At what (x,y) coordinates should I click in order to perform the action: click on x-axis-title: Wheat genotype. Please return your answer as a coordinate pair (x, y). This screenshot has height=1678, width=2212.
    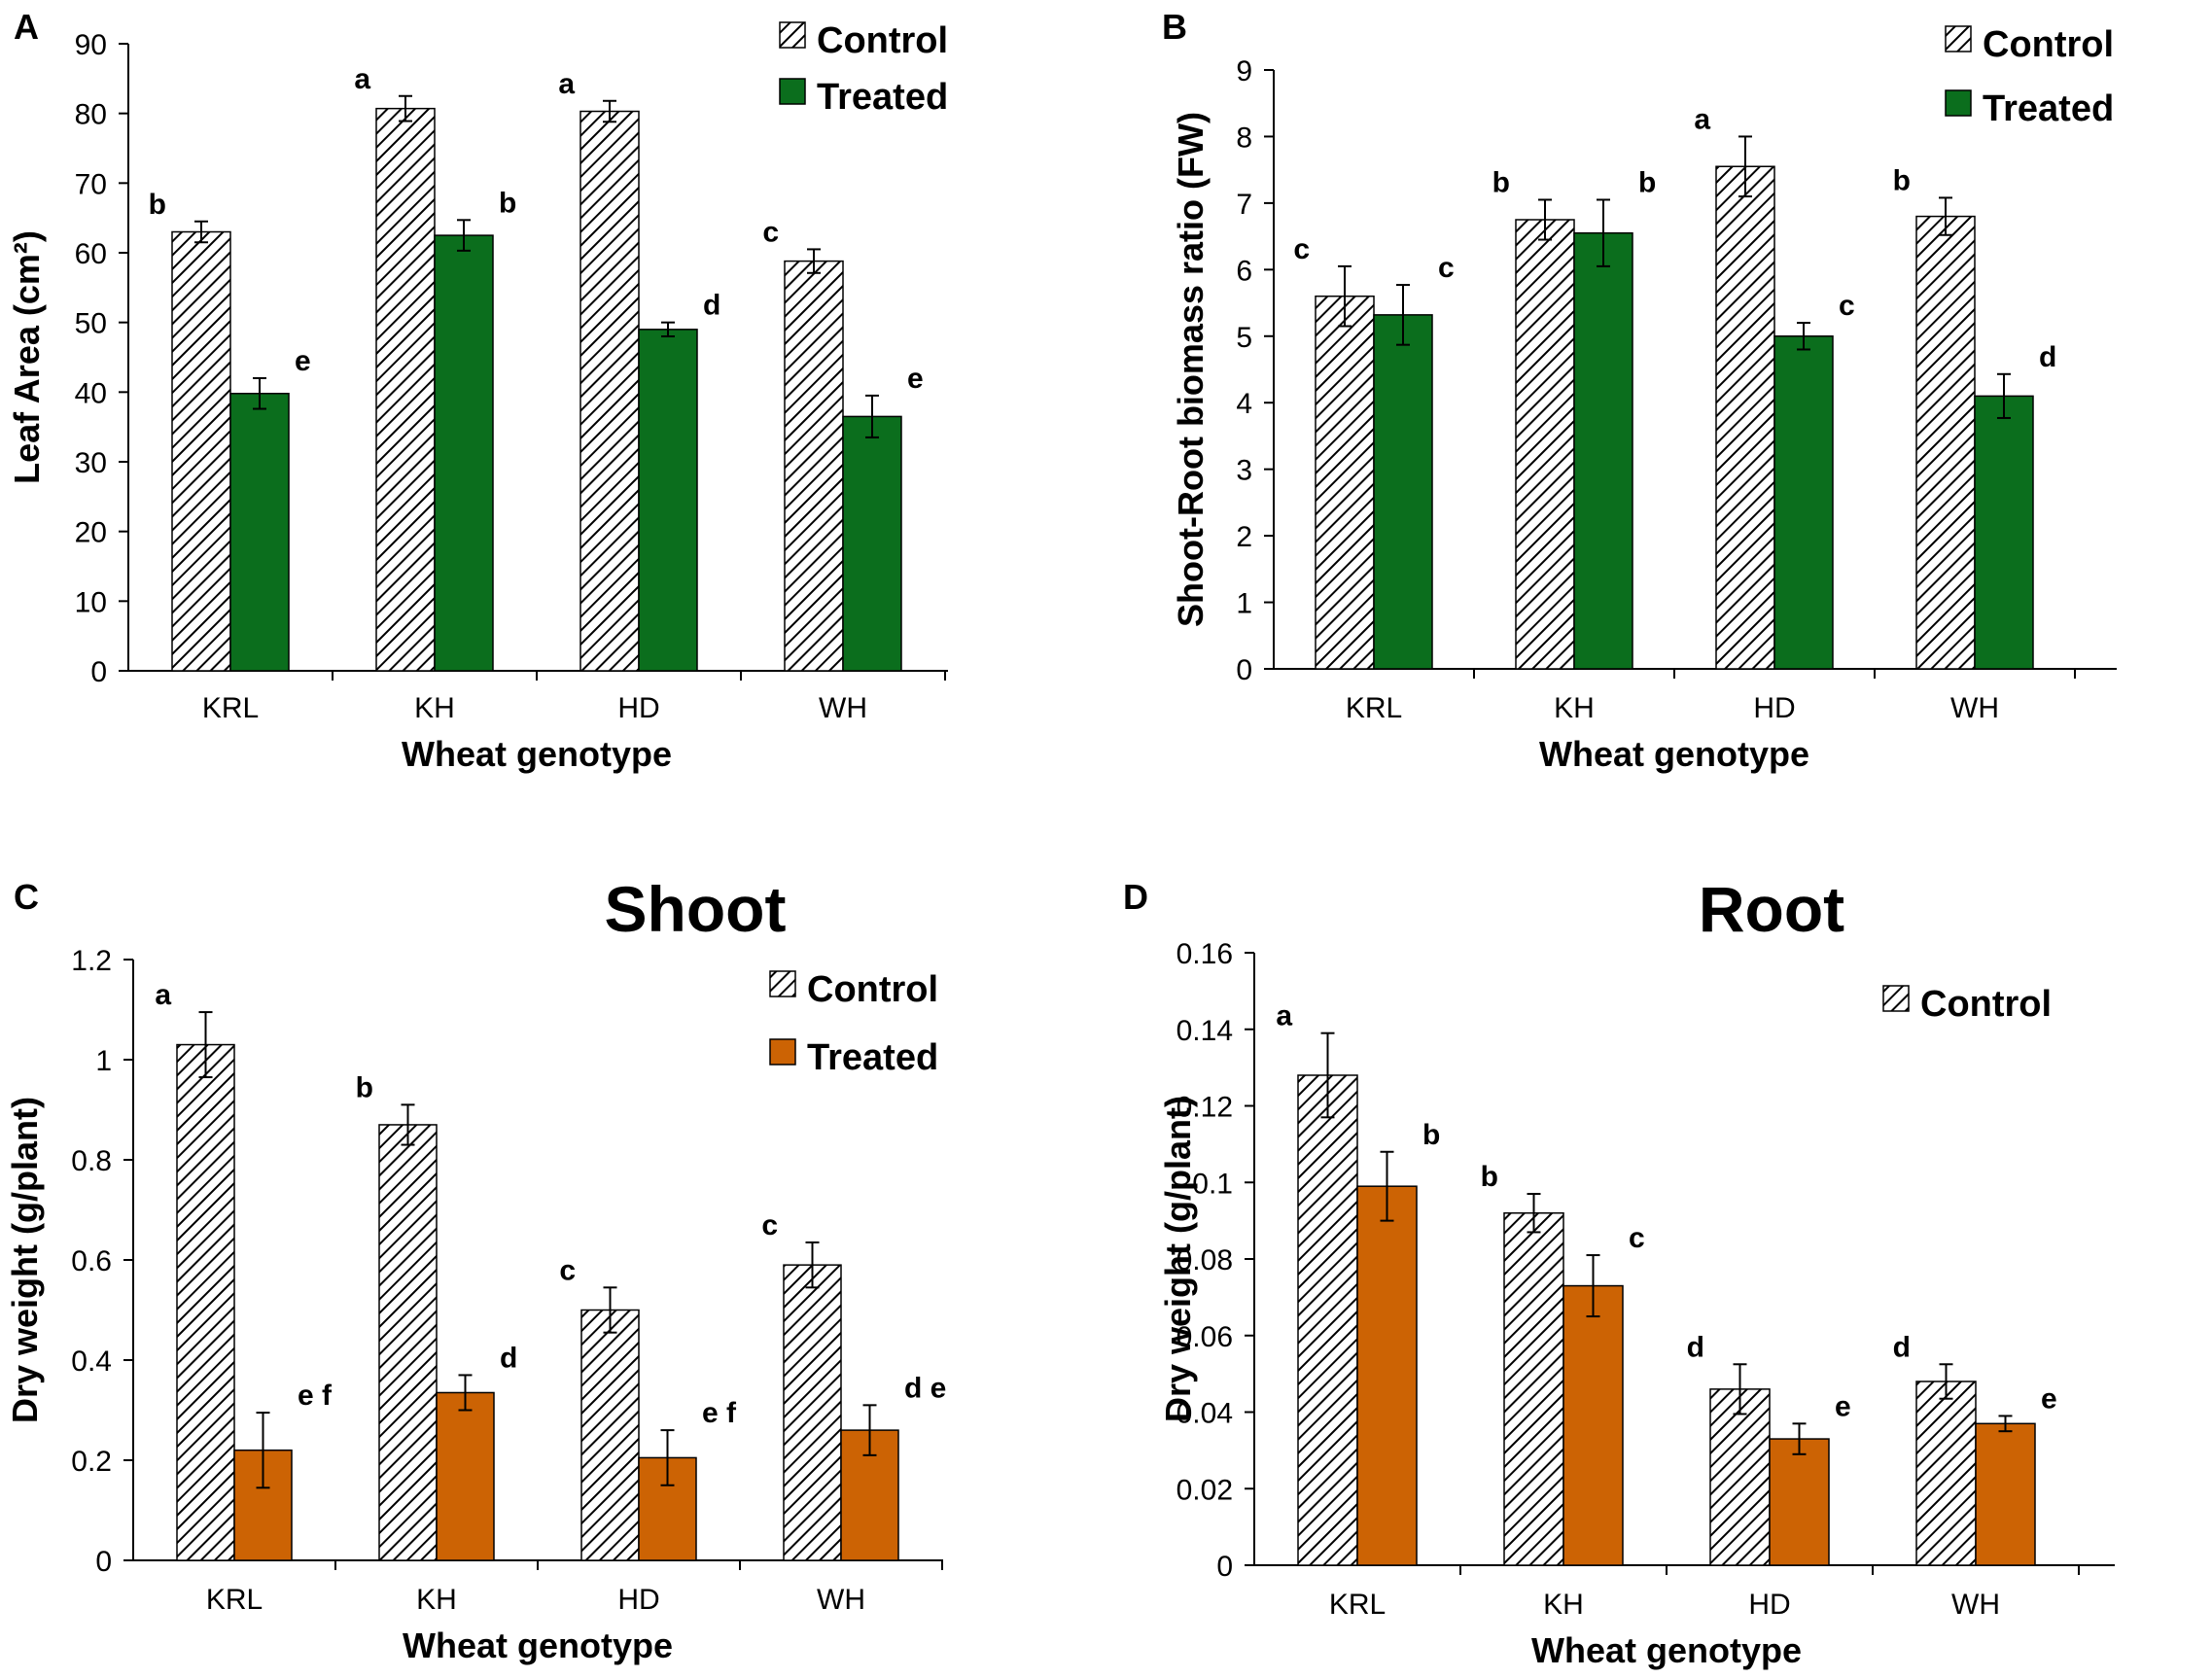
    Looking at the image, I should click on (537, 754).